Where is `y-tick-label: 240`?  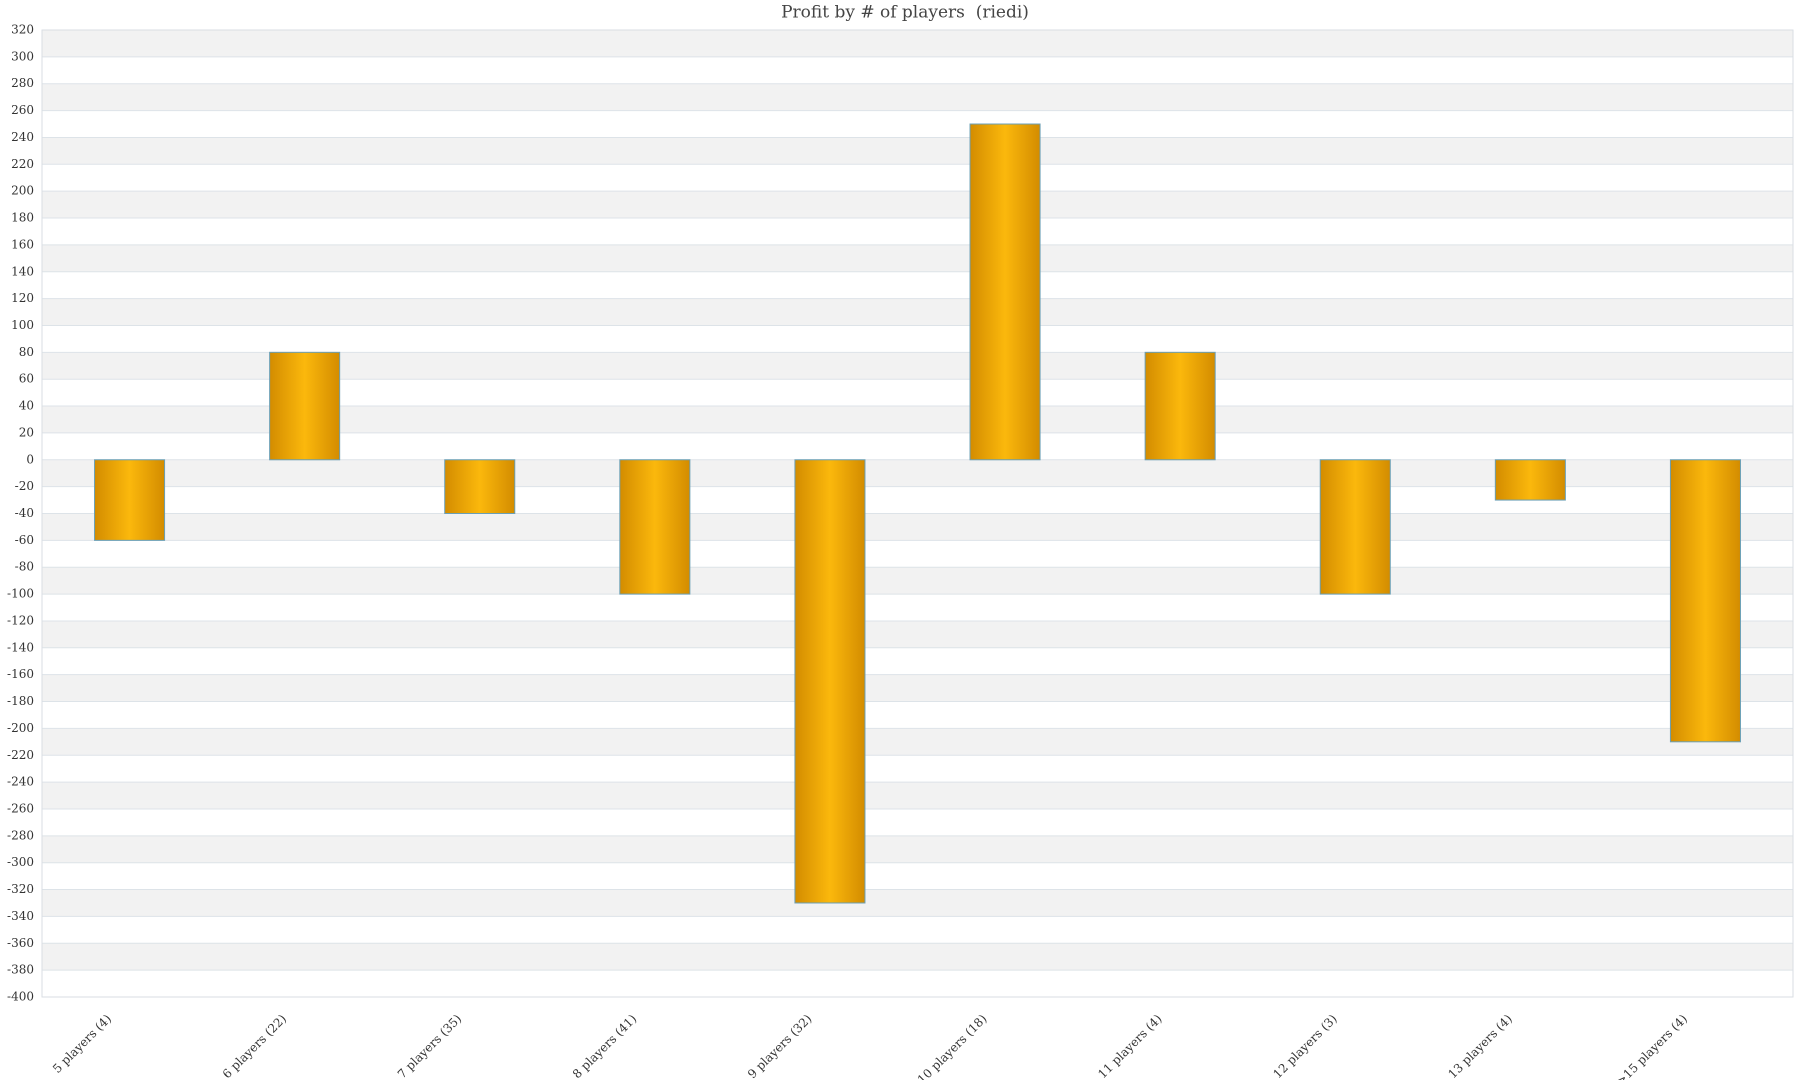
y-tick-label: 240 is located at coordinates (22, 137).